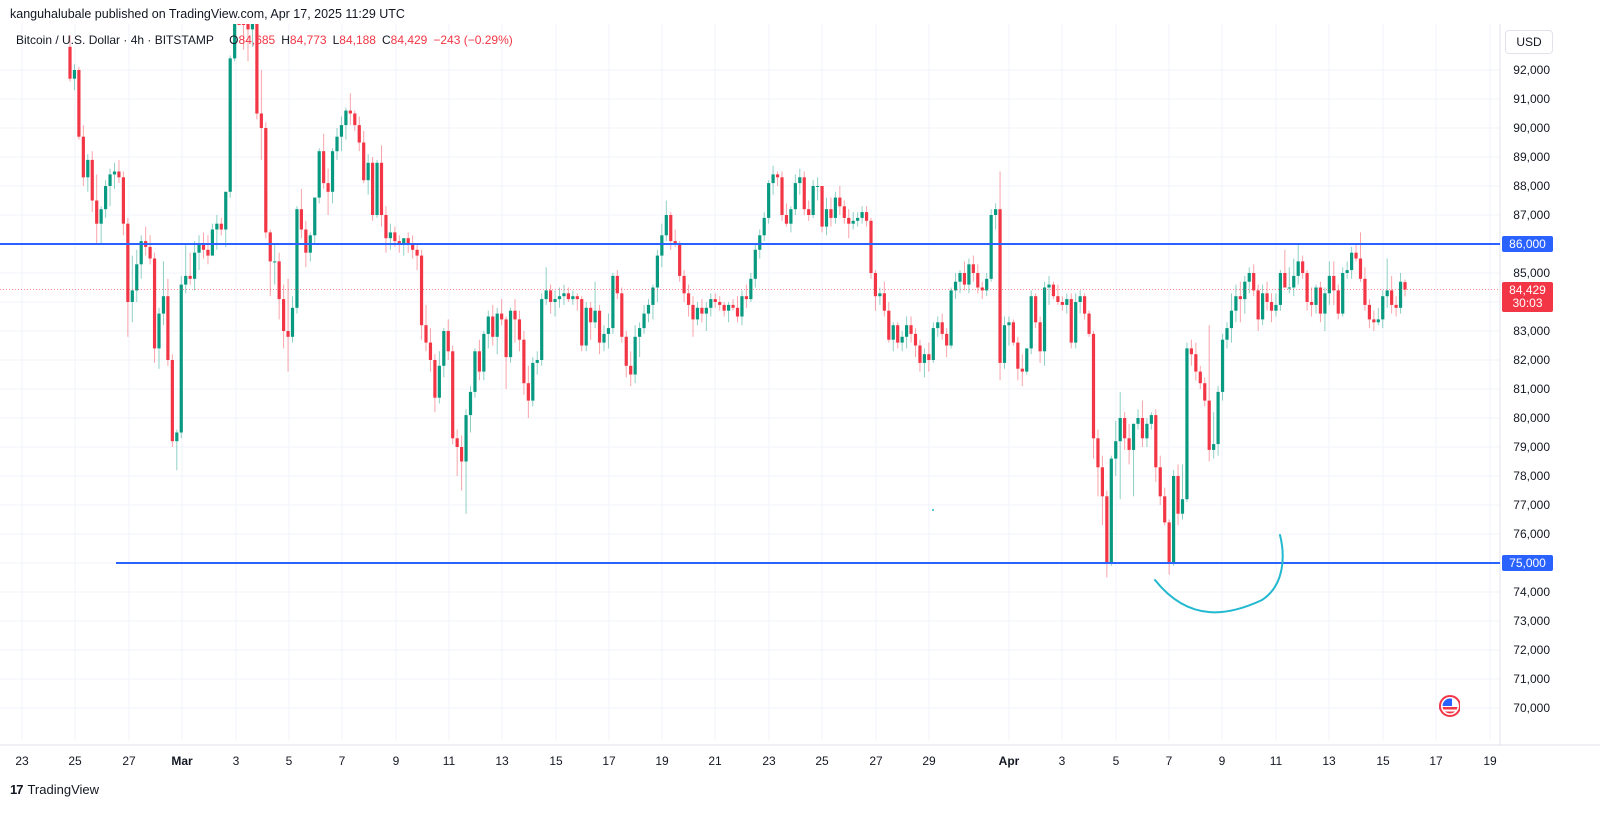 The height and width of the screenshot is (822, 1600). What do you see at coordinates (1531, 447) in the screenshot?
I see `price-tick: 79,000` at bounding box center [1531, 447].